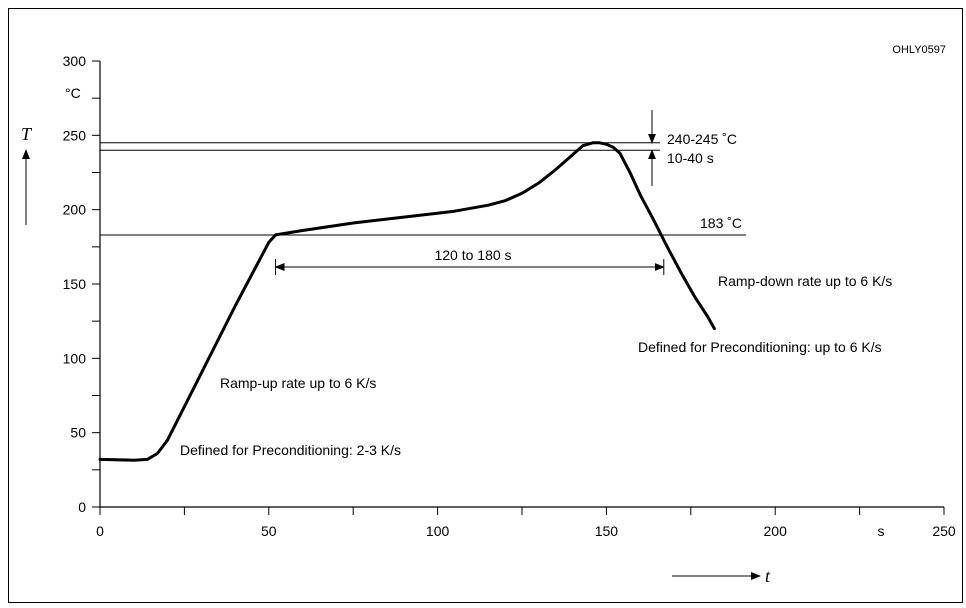 The width and height of the screenshot is (966, 608). Describe the element at coordinates (75, 135) in the screenshot. I see `y-tick-label: 250` at that location.